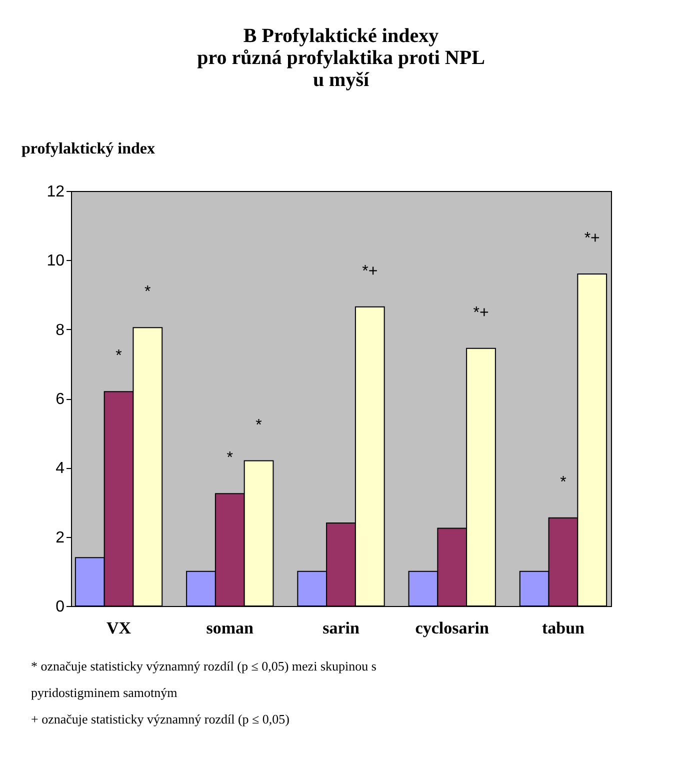  What do you see at coordinates (55, 261) in the screenshot?
I see `y-tick-label: 10` at bounding box center [55, 261].